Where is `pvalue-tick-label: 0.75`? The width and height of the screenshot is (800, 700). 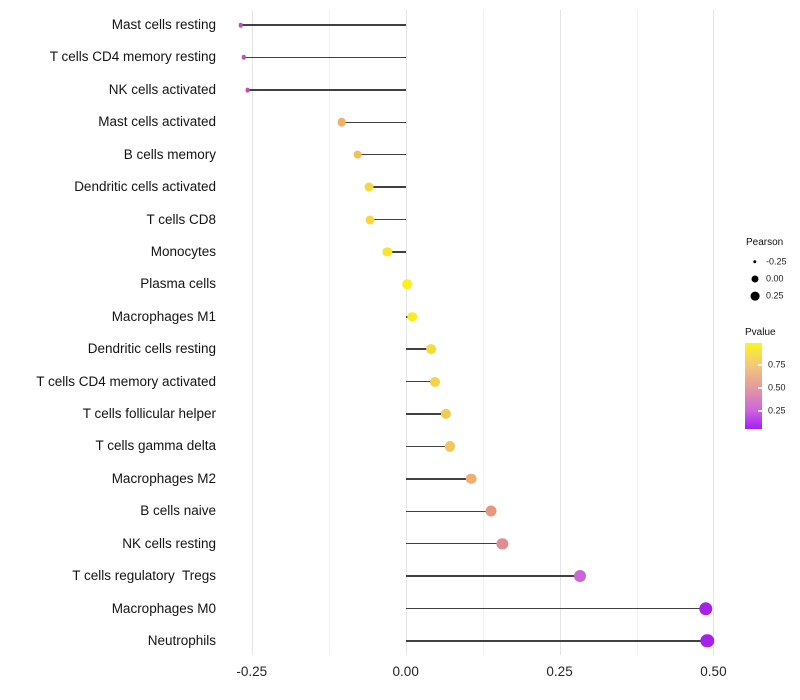 pvalue-tick-label: 0.75 is located at coordinates (777, 364).